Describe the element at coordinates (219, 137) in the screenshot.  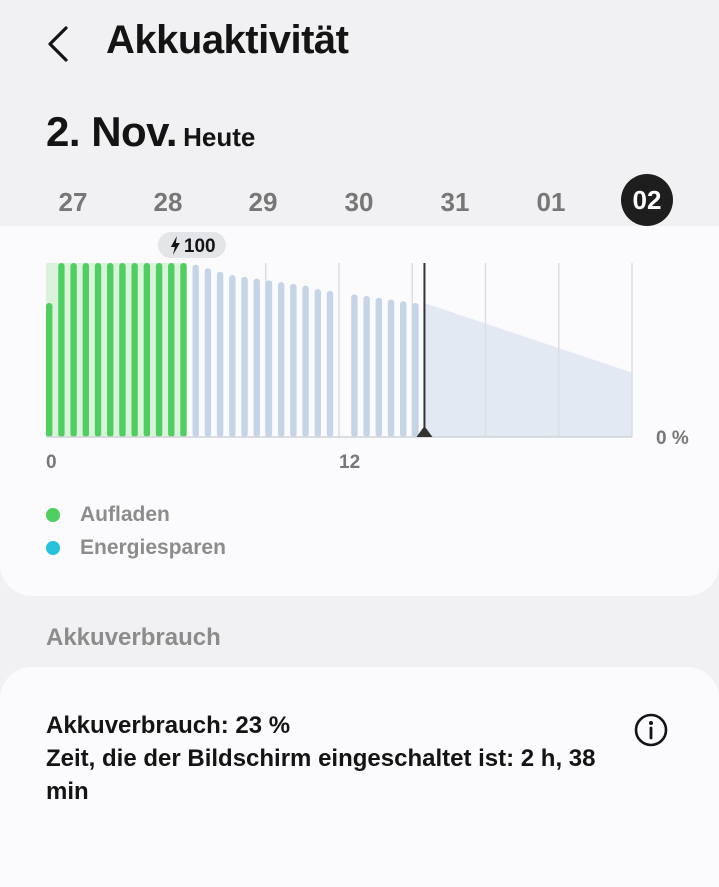
I see `date-sub-label: Heute` at that location.